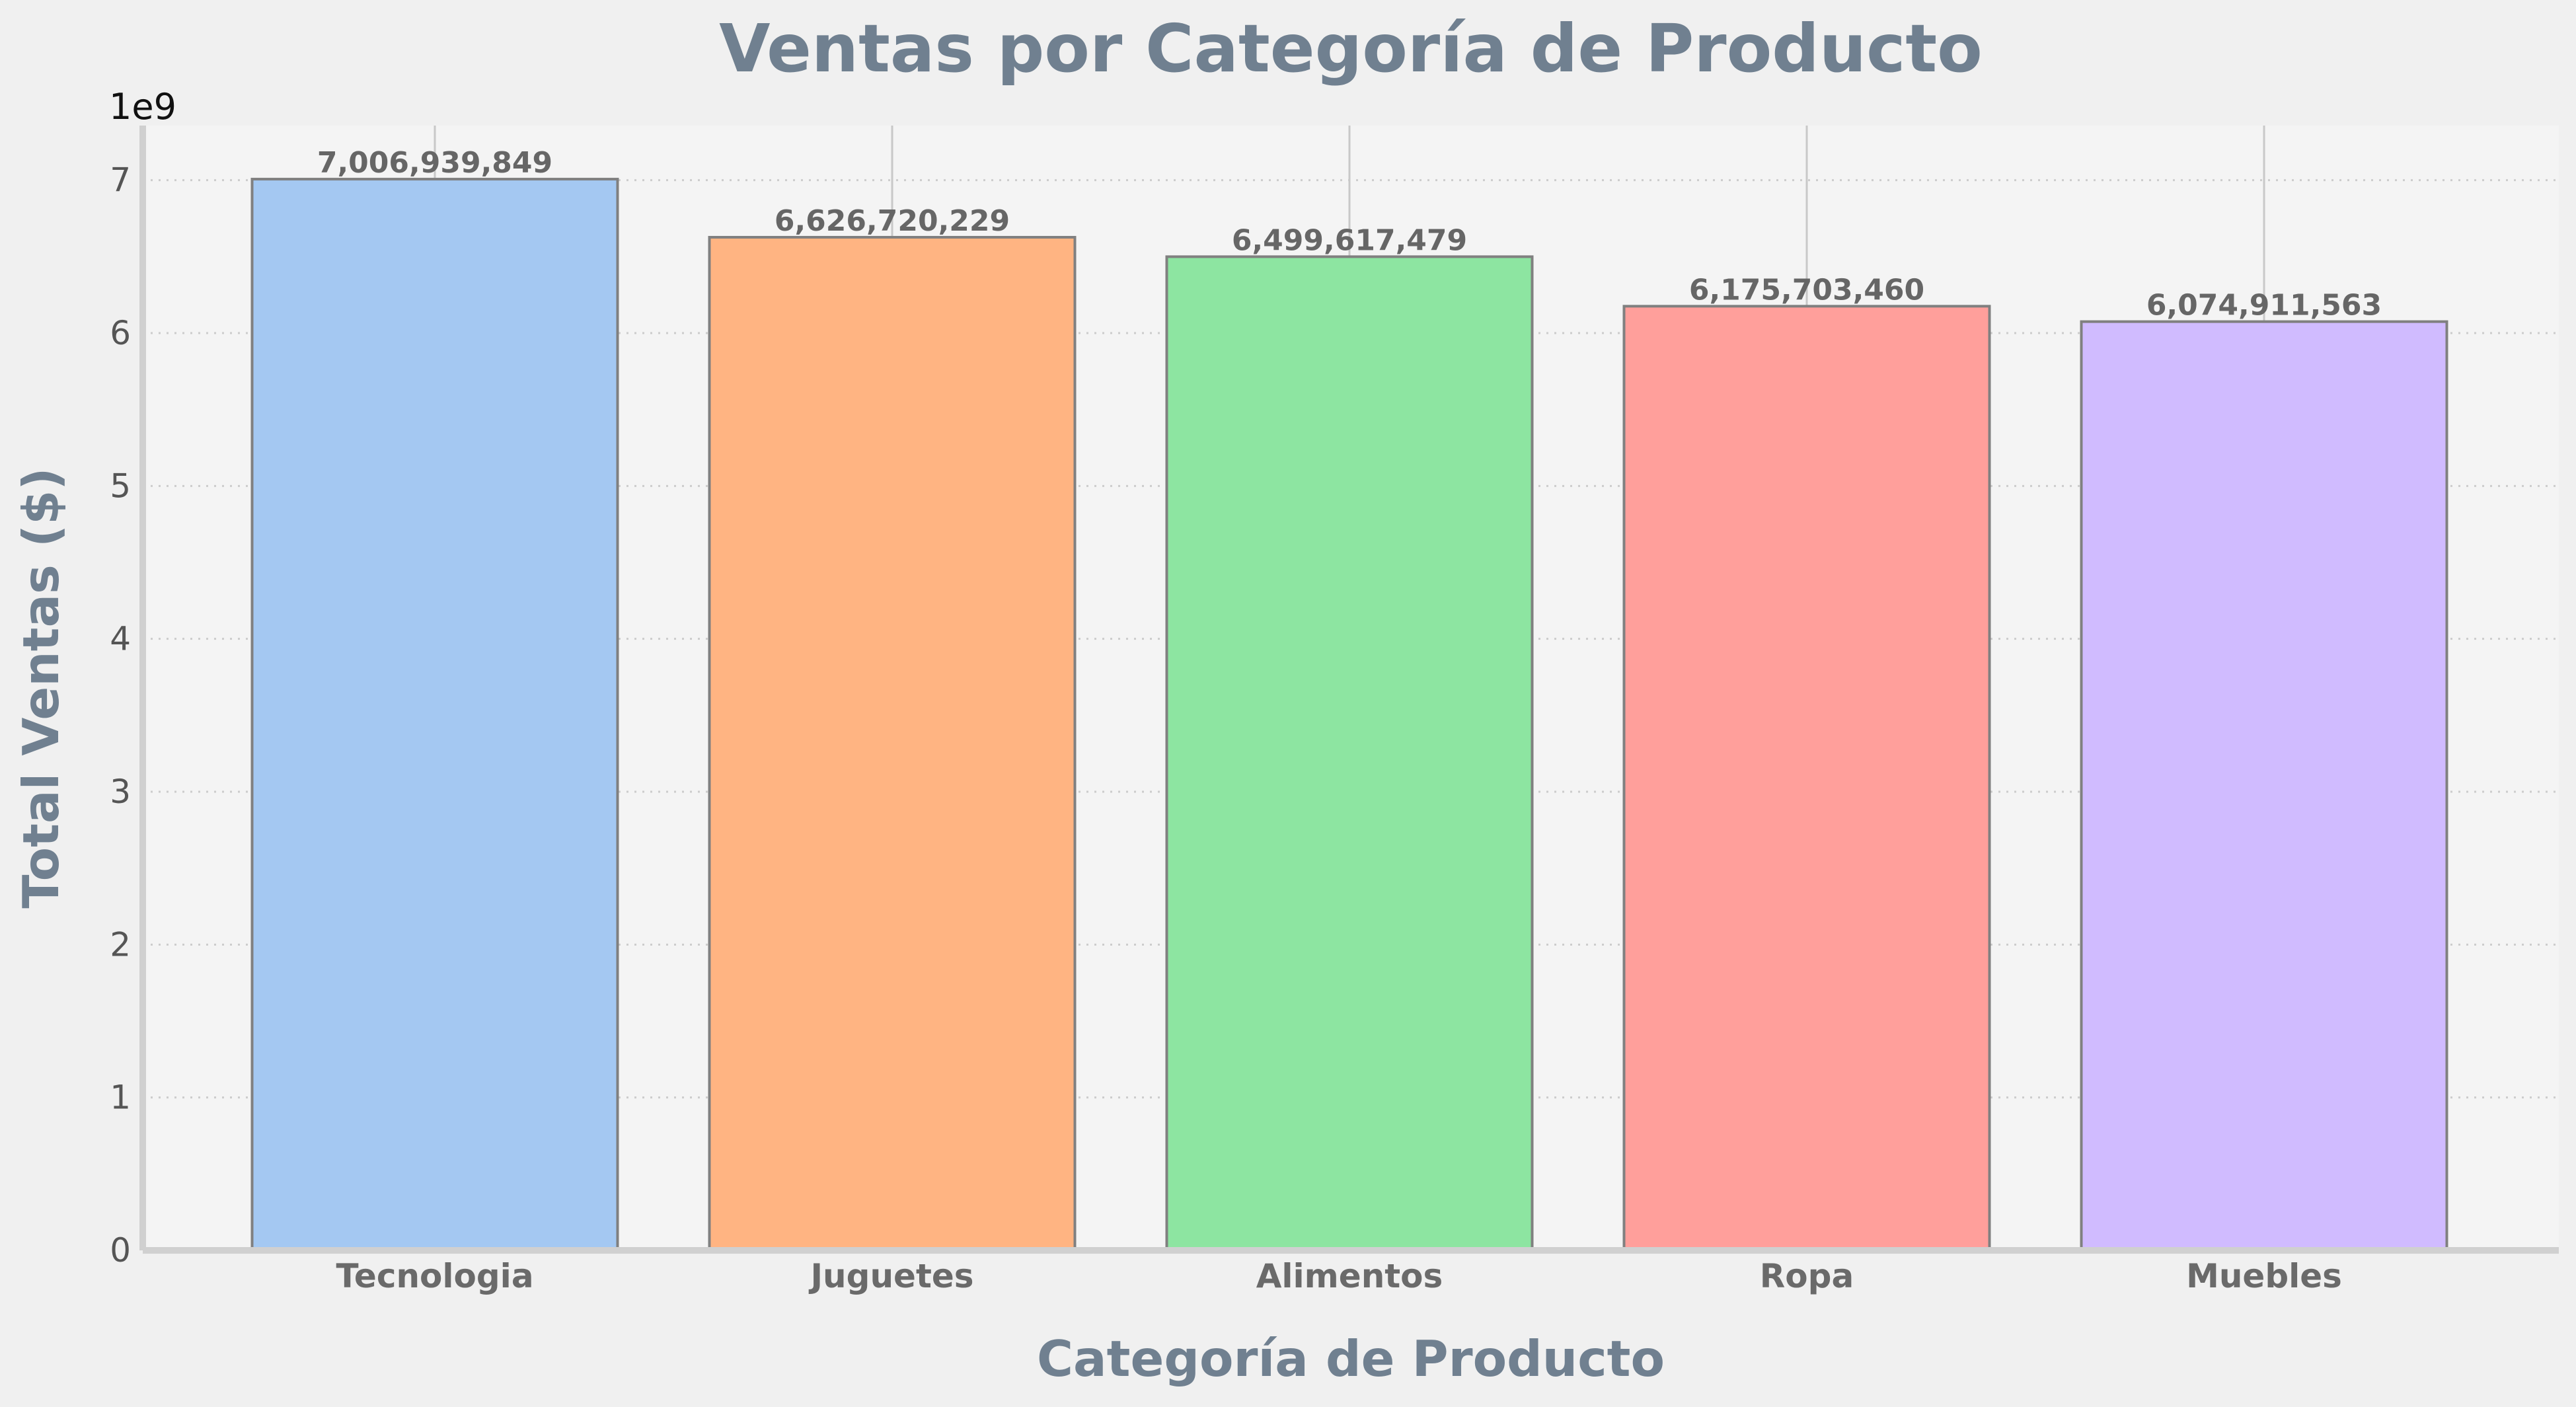  I want to click on y-tick-label: 5, so click(121, 486).